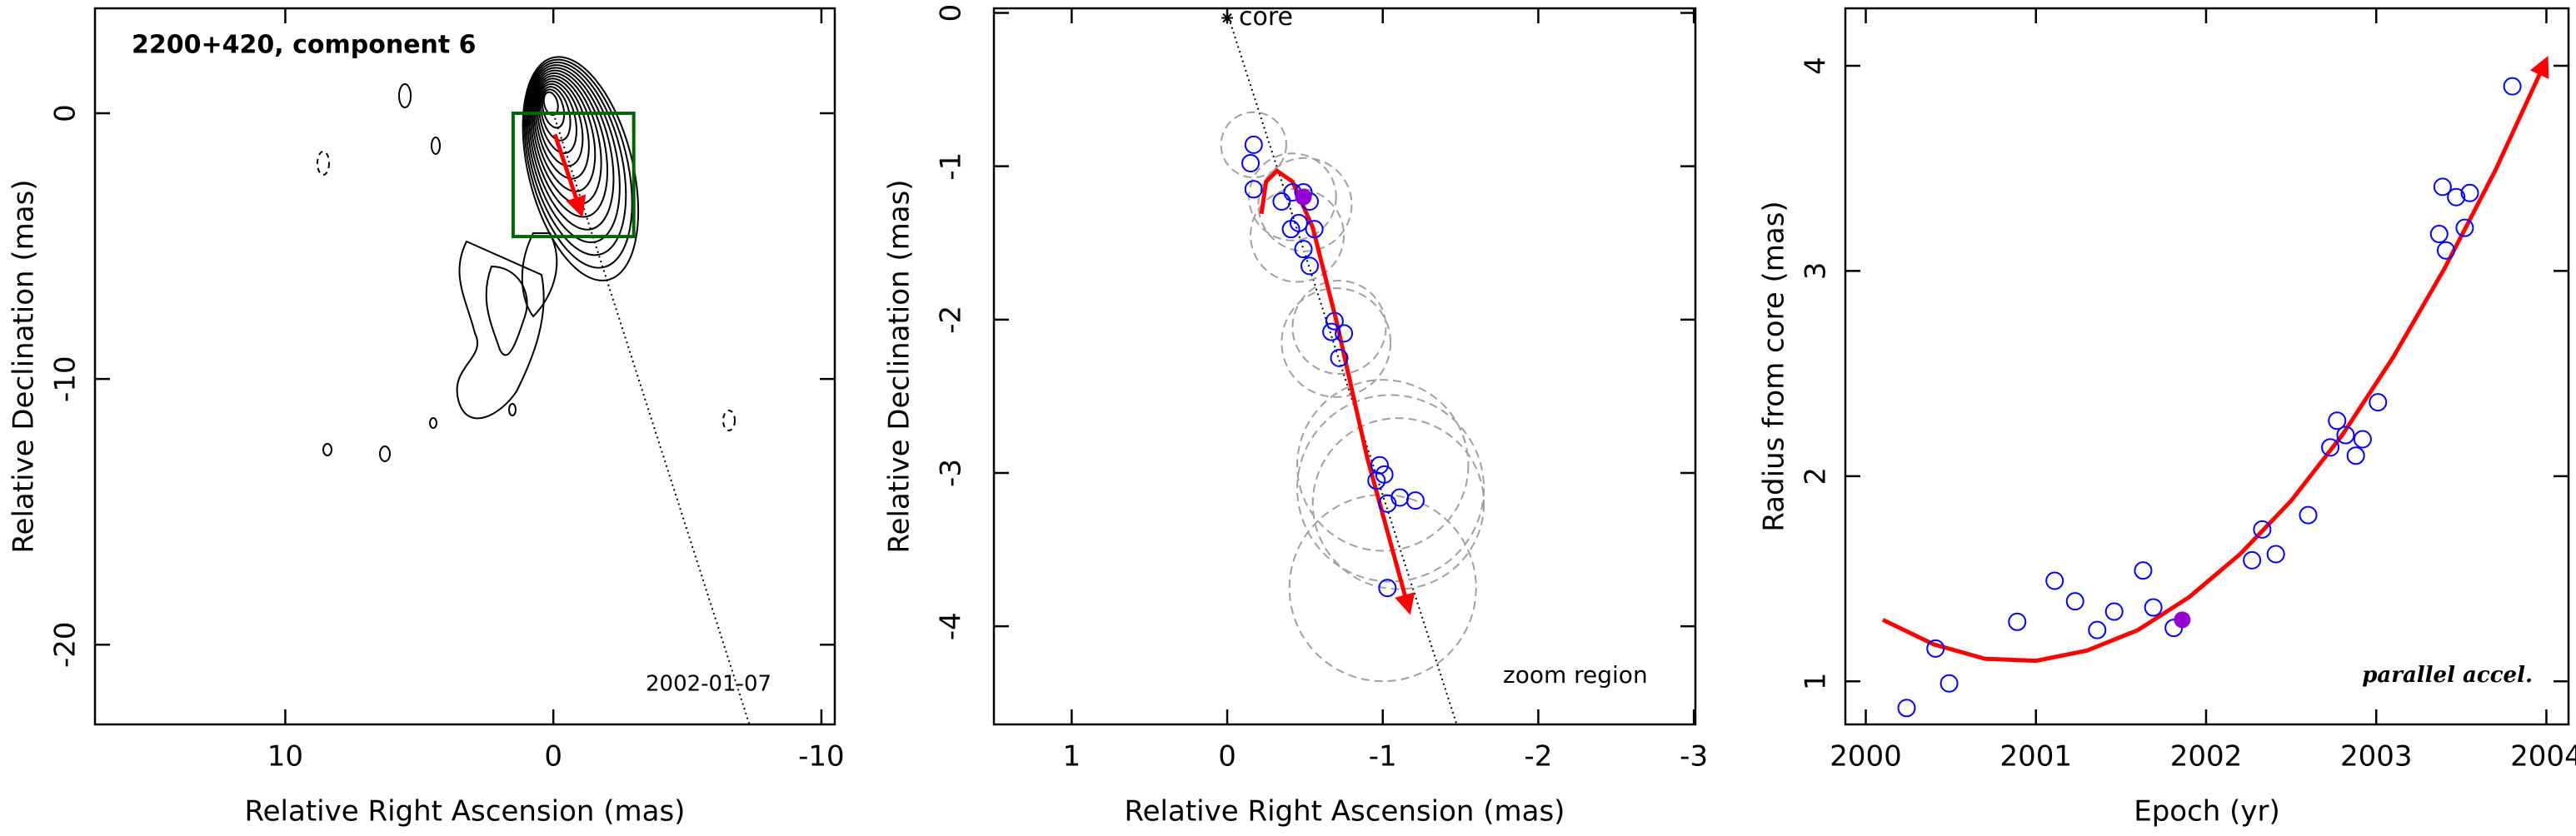  Describe the element at coordinates (65, 379) in the screenshot. I see `y-tick-label: -10` at that location.